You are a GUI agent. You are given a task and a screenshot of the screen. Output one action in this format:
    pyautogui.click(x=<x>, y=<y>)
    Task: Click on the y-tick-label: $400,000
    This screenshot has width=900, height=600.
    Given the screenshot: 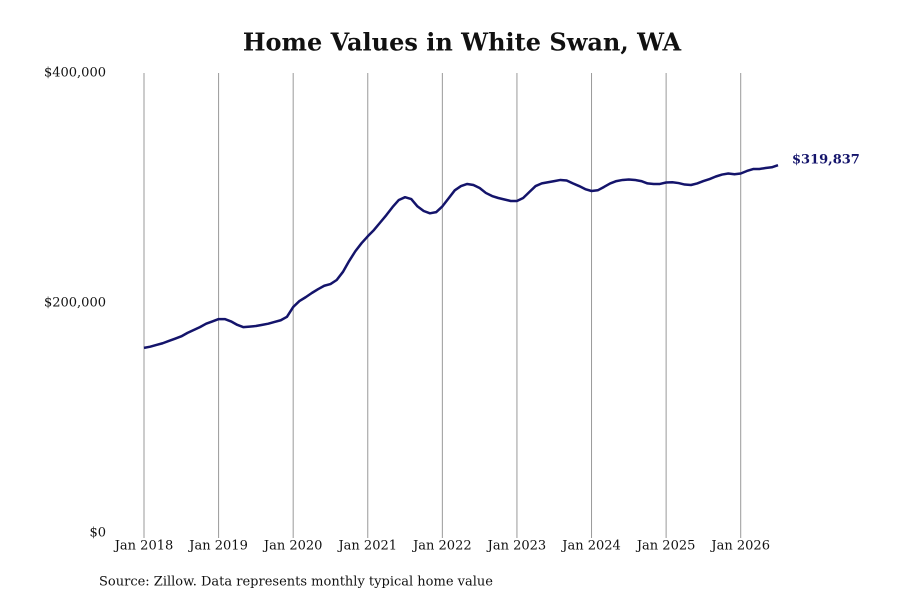 What is the action you would take?
    pyautogui.click(x=75, y=73)
    